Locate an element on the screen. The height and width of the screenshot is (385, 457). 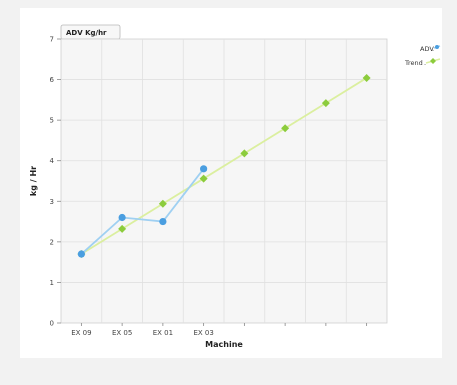
y-tick-label: 2 is located at coordinates (52, 242).